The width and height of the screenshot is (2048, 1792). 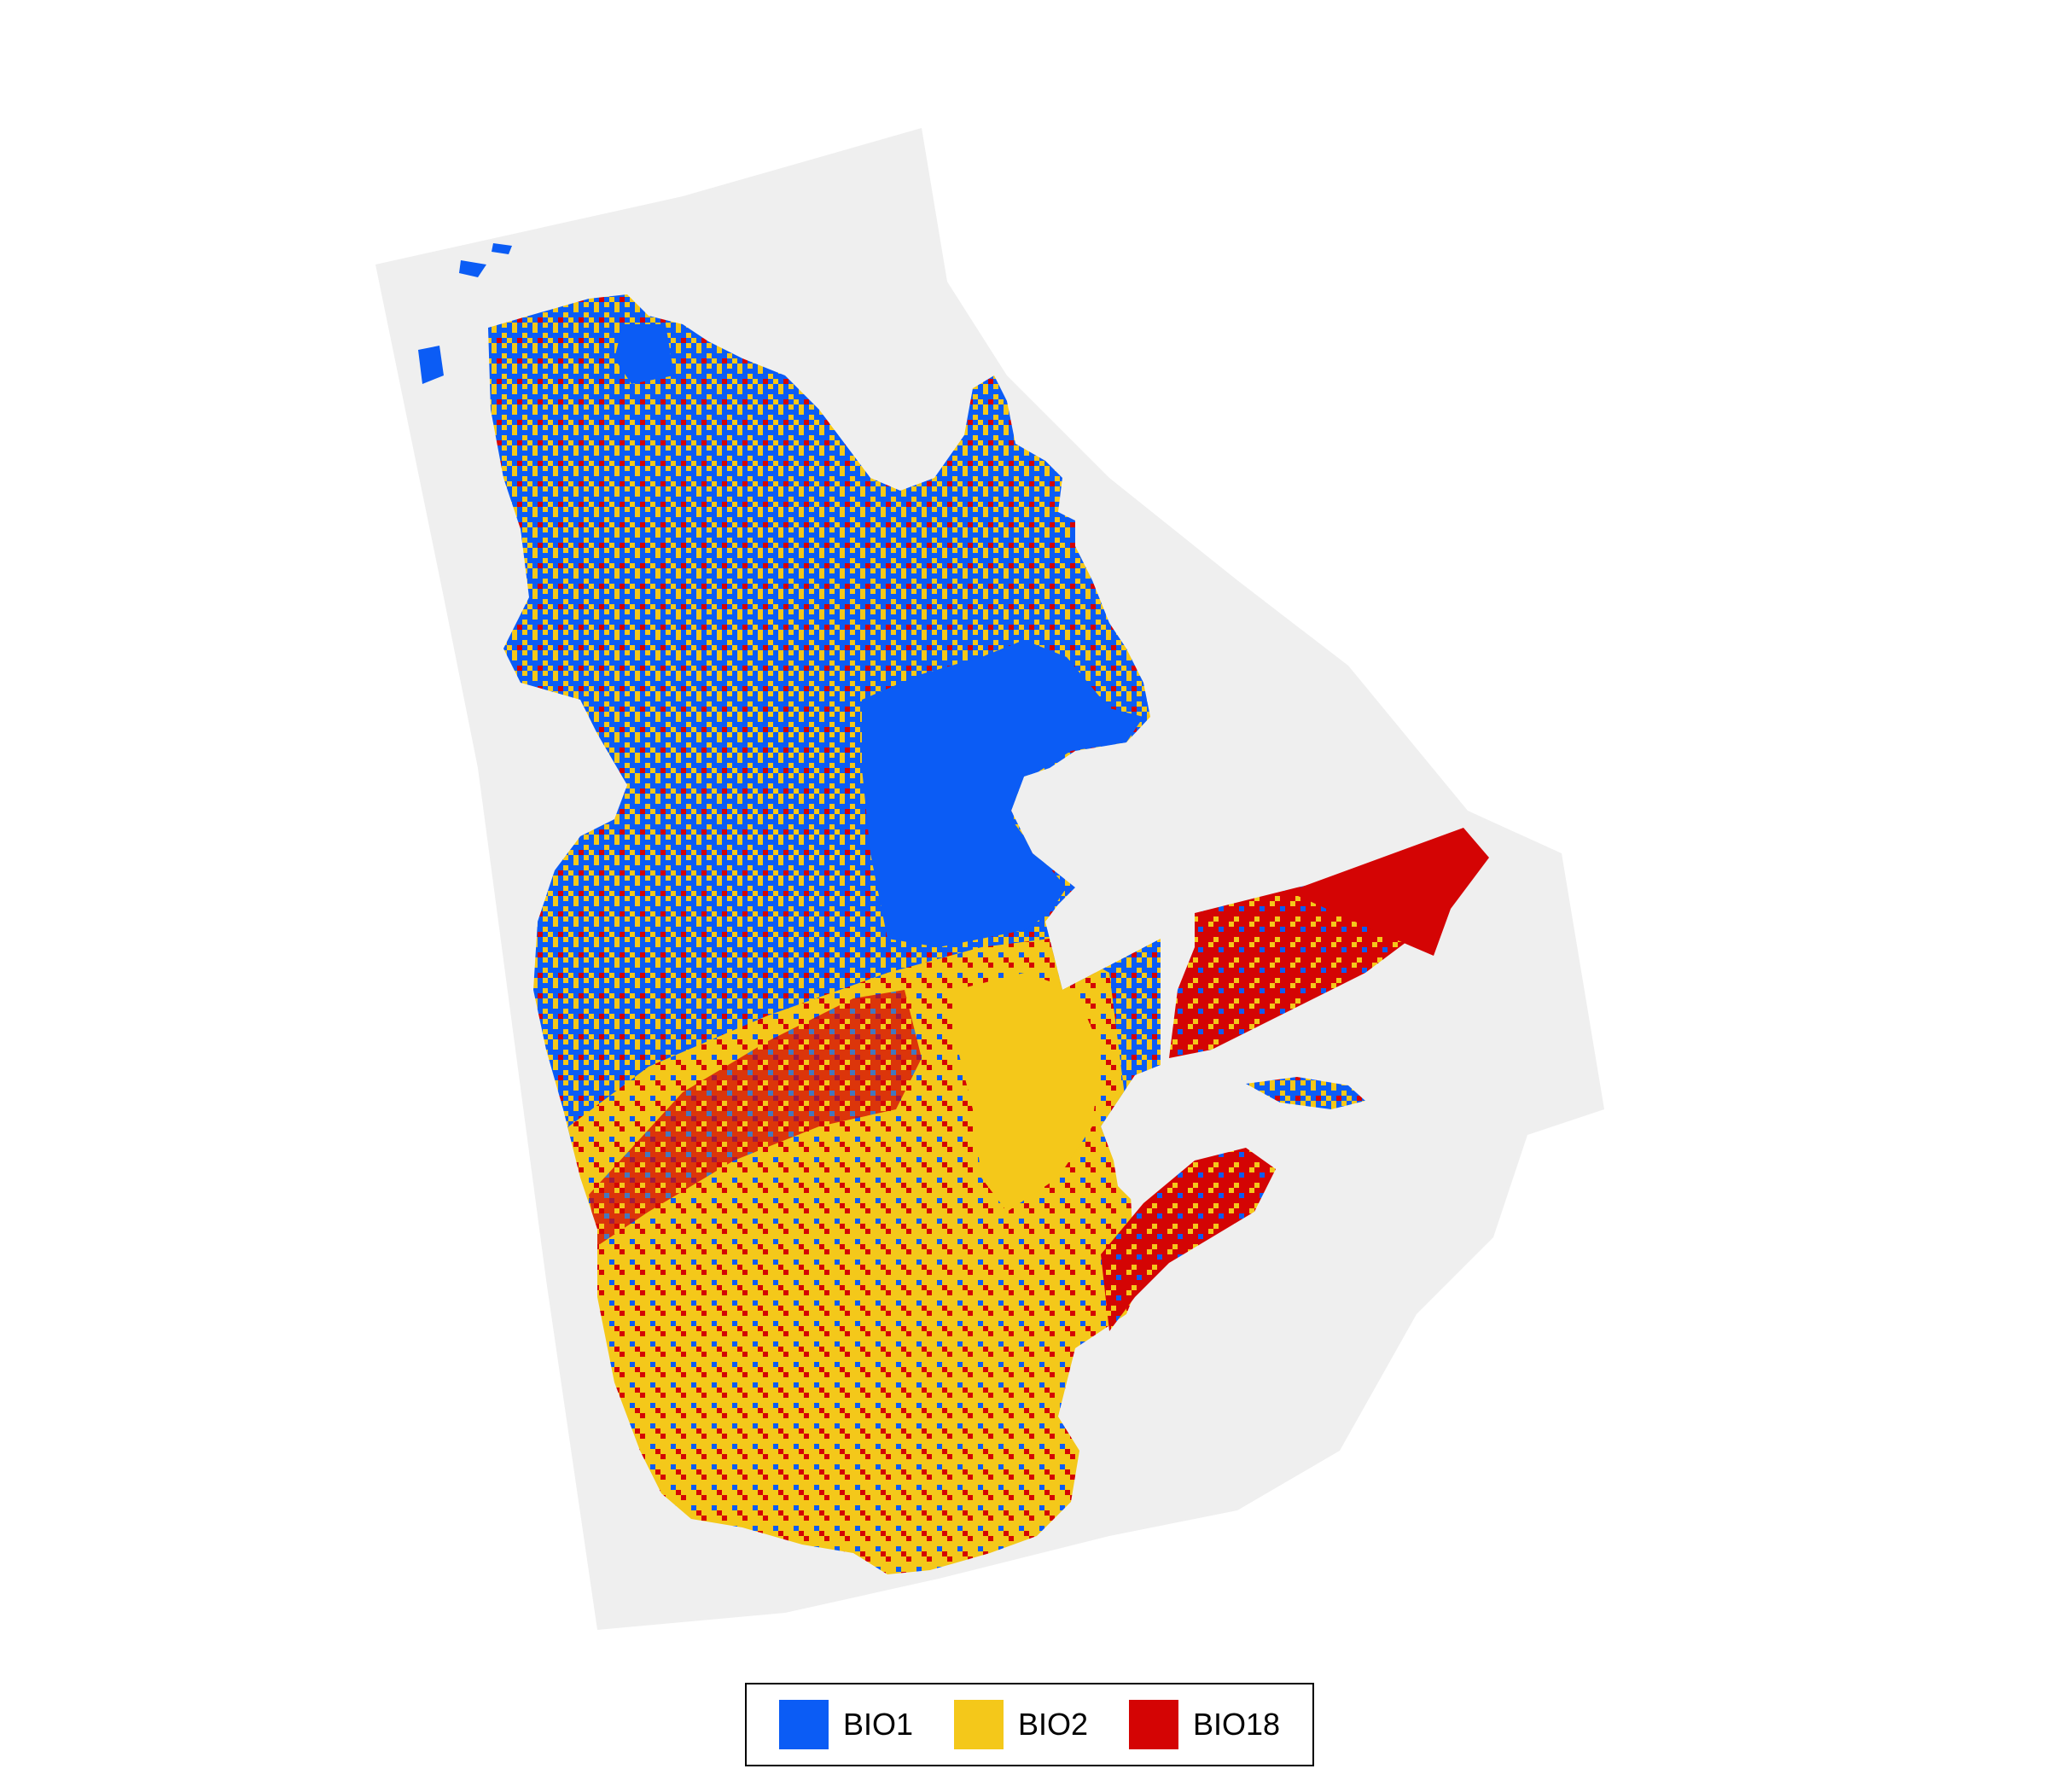 What do you see at coordinates (979, 1724) in the screenshot?
I see `legend-swatch-bio2` at bounding box center [979, 1724].